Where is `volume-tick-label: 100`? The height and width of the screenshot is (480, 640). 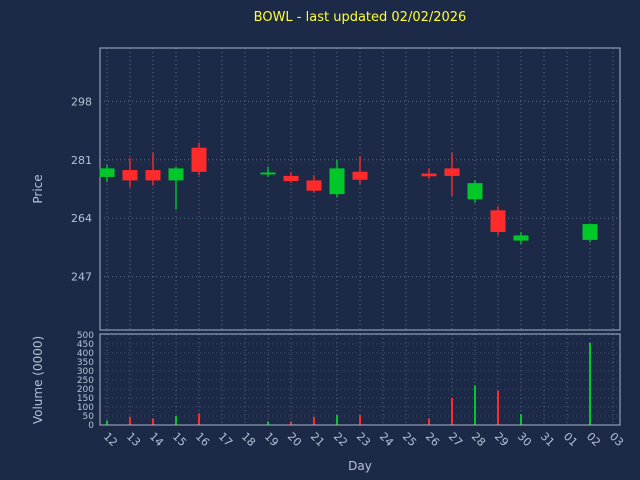 volume-tick-label: 100 is located at coordinates (85, 408).